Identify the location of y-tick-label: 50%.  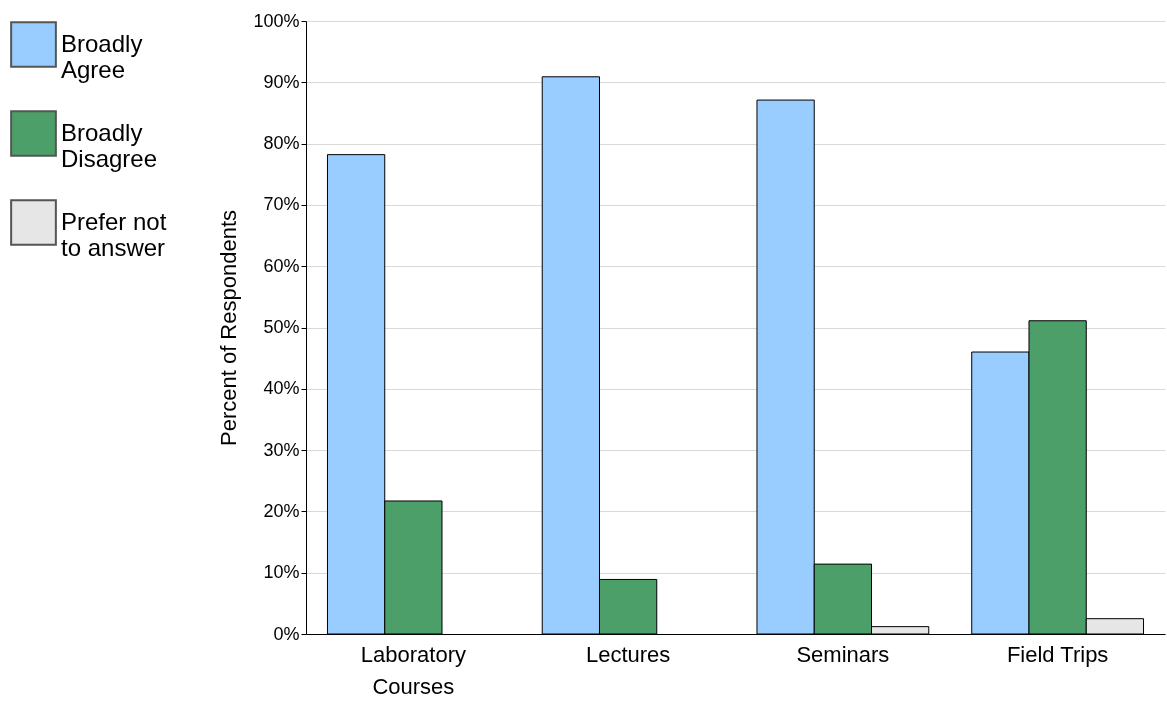
(281, 327).